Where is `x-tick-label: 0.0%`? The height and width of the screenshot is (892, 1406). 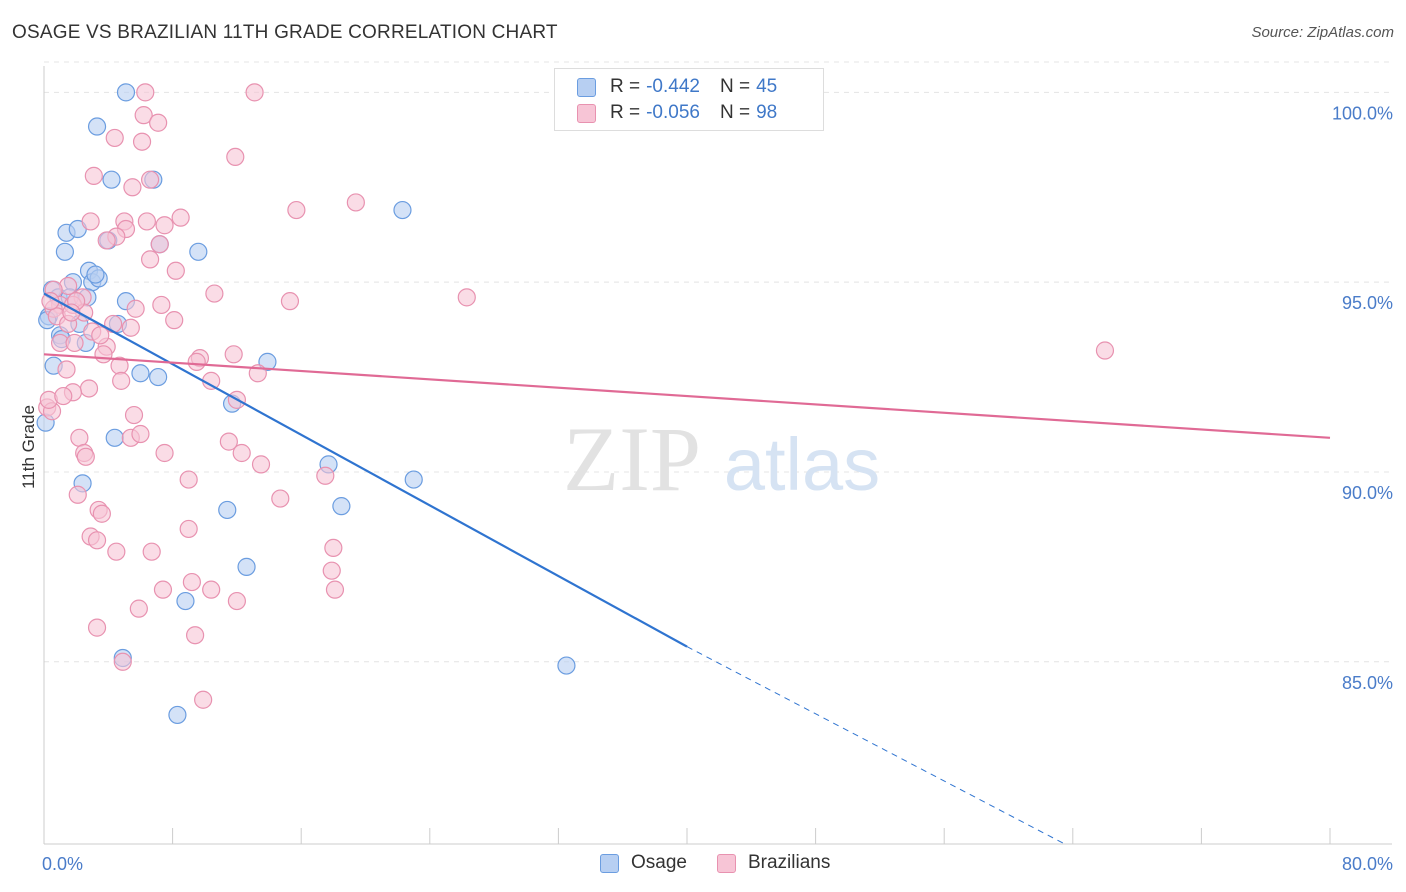
x-tick-label: 0.0% is located at coordinates (62, 864).